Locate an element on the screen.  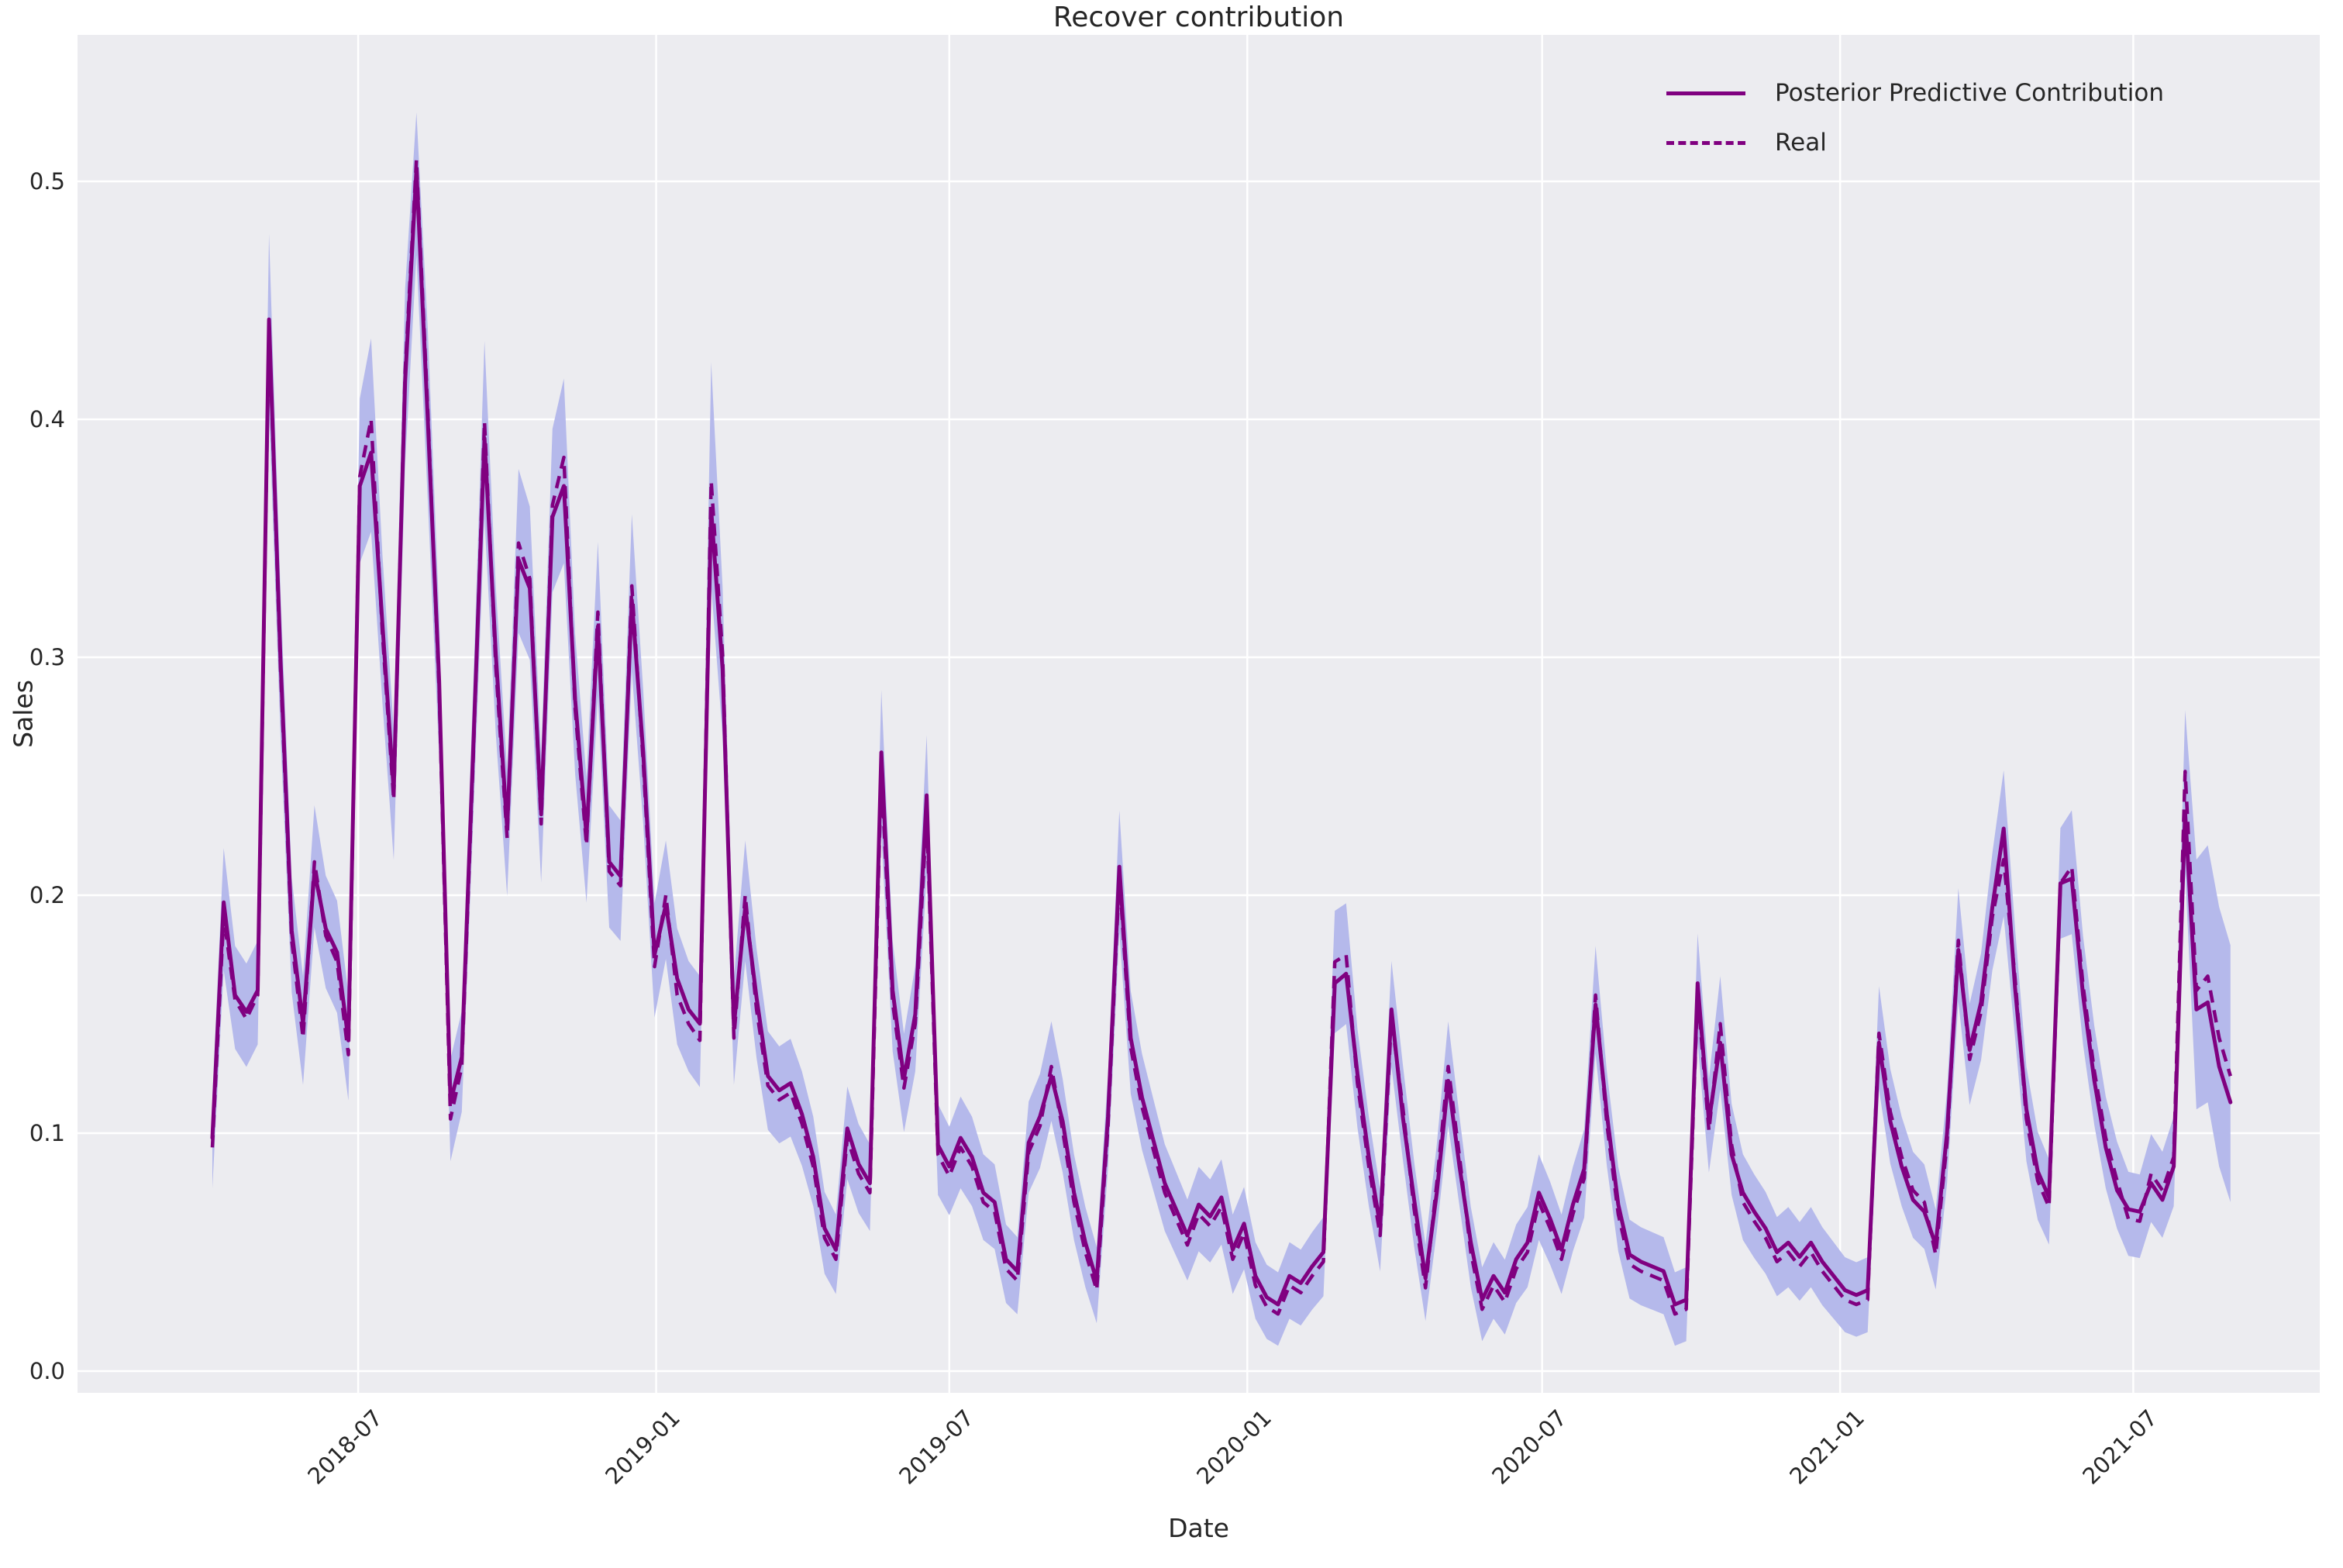
legend: Posterior Predictive Contribution Real is located at coordinates (1915, 117).